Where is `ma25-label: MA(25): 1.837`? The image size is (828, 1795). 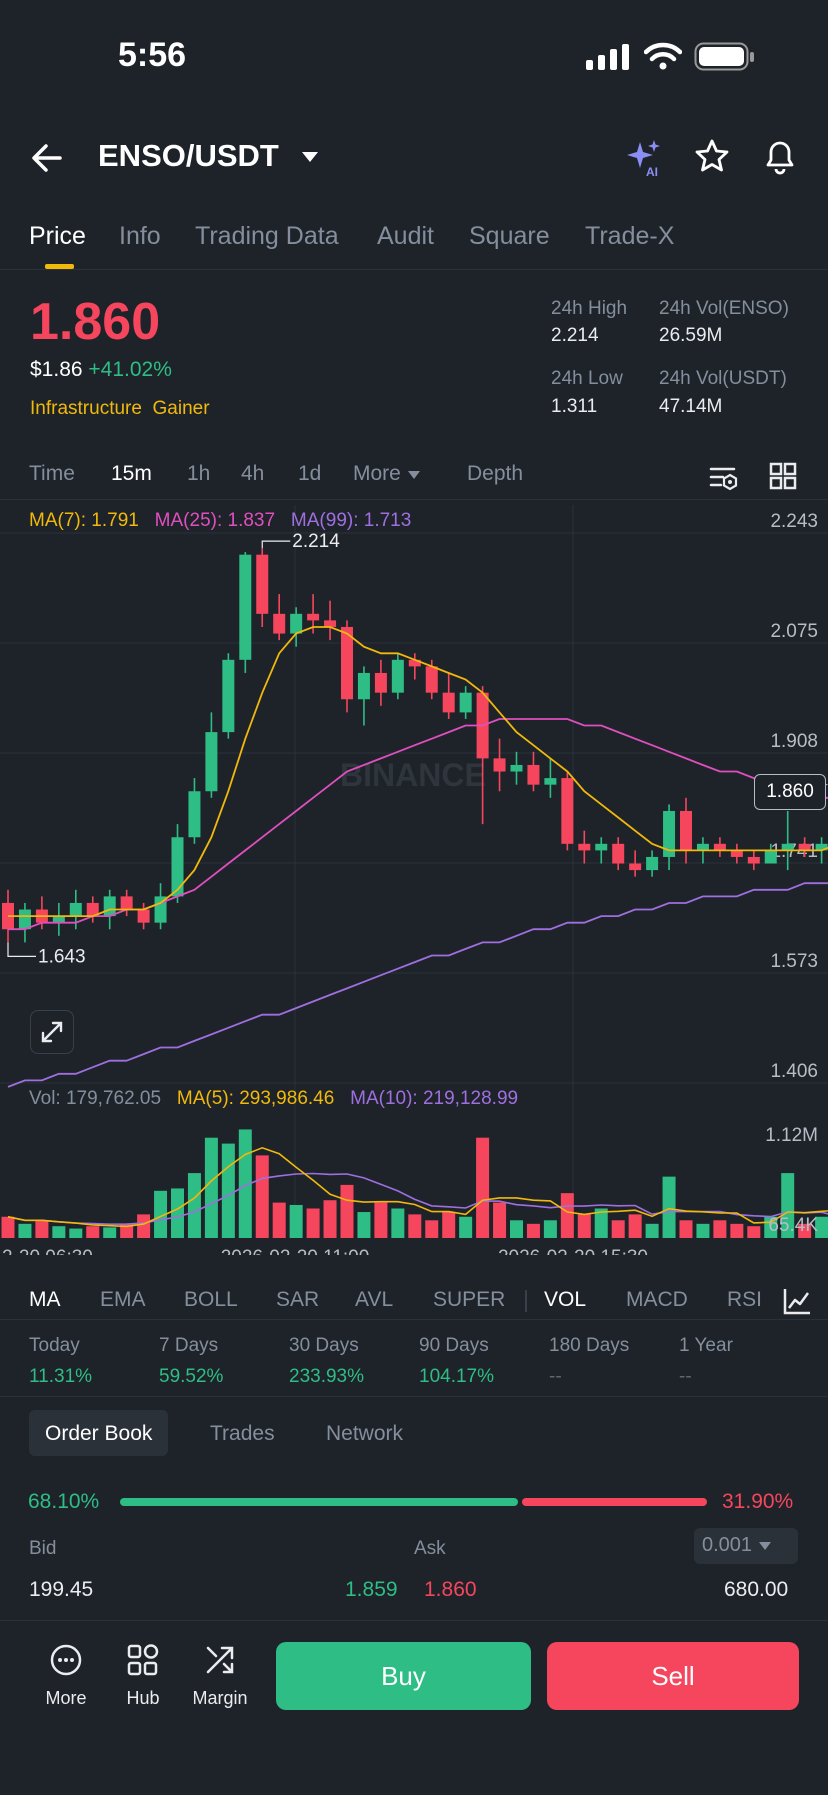
ma25-label: MA(25): 1.837 is located at coordinates (215, 520).